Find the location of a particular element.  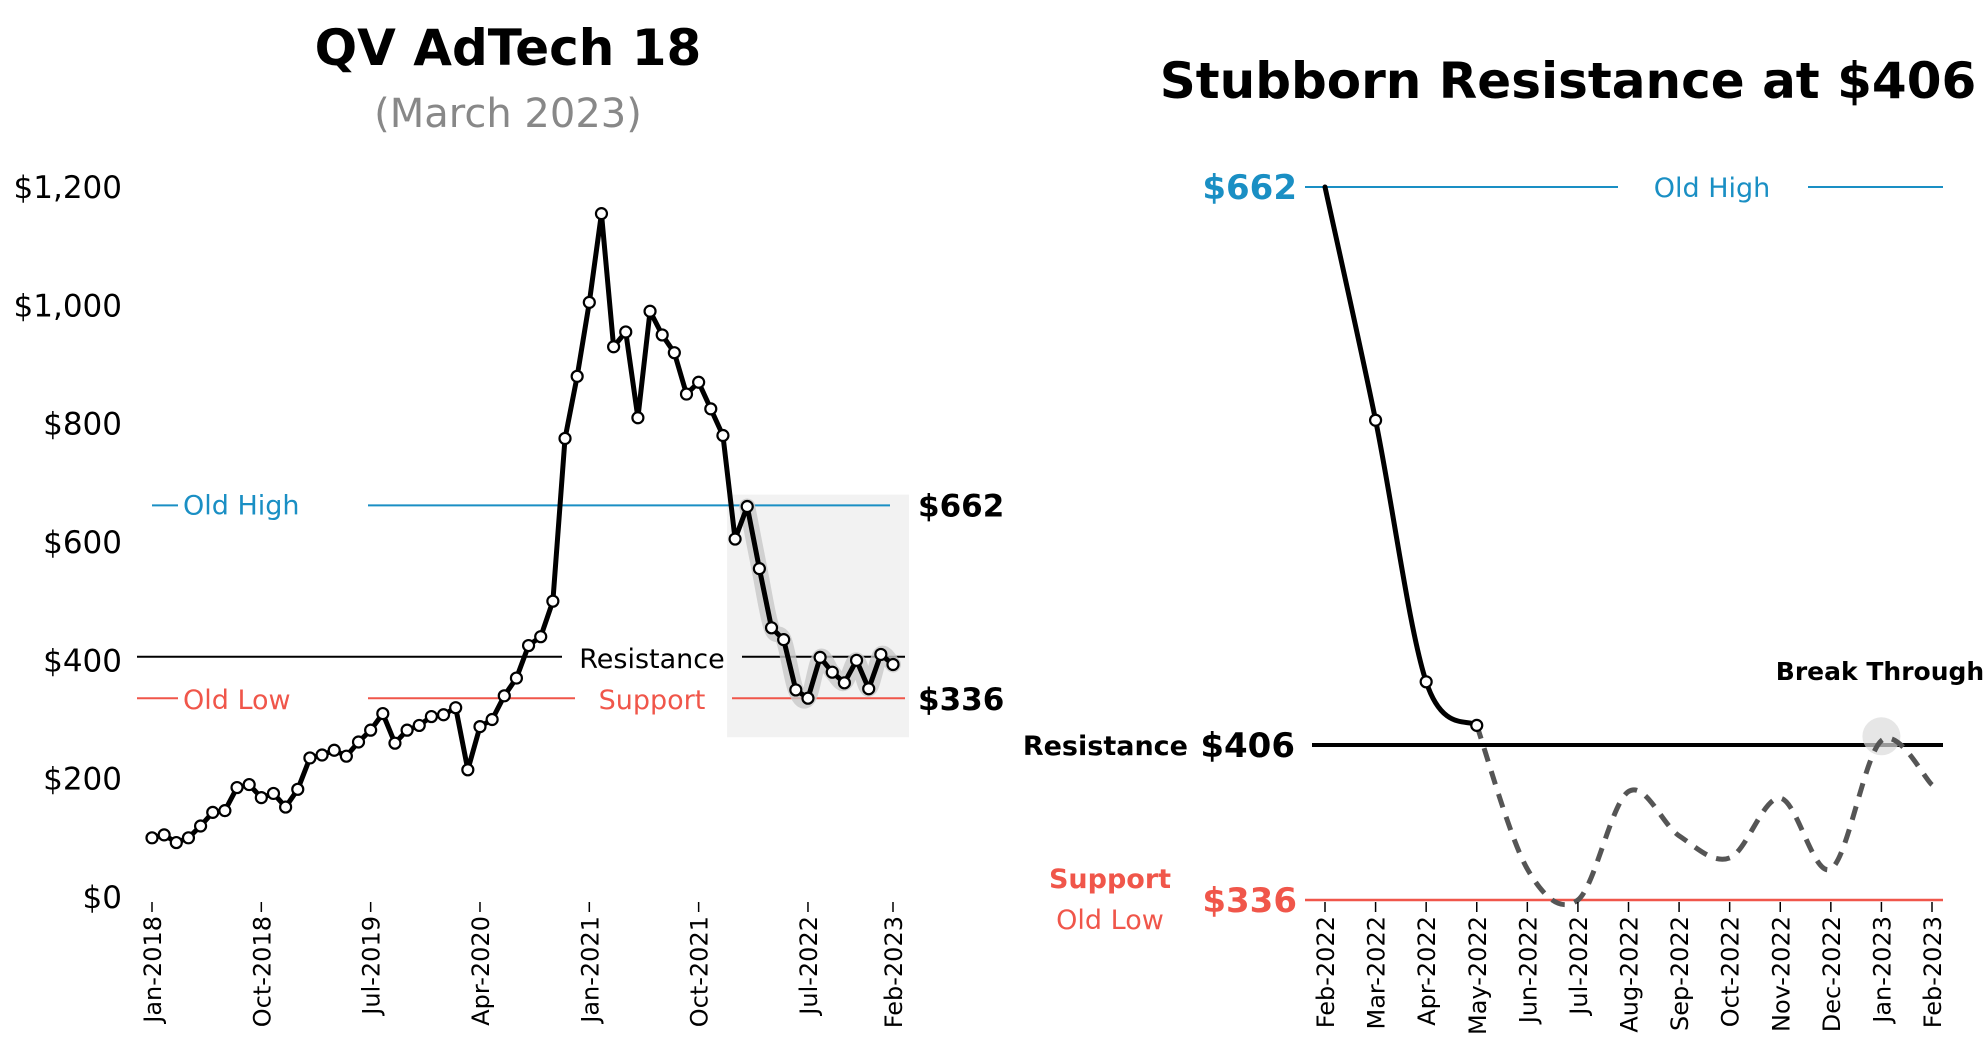

x-tick-label: Jan-2018 is located at coordinates (153, 970).